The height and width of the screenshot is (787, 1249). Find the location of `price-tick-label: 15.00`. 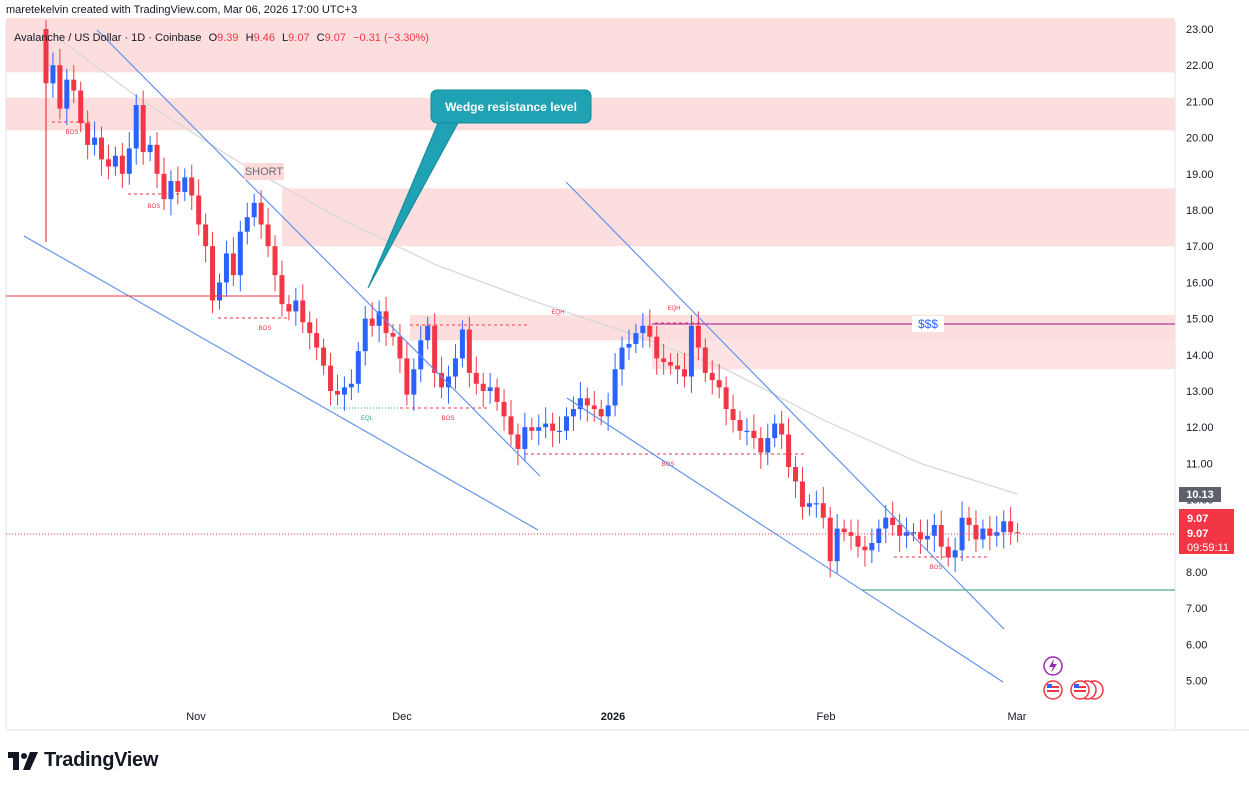

price-tick-label: 15.00 is located at coordinates (1200, 320).